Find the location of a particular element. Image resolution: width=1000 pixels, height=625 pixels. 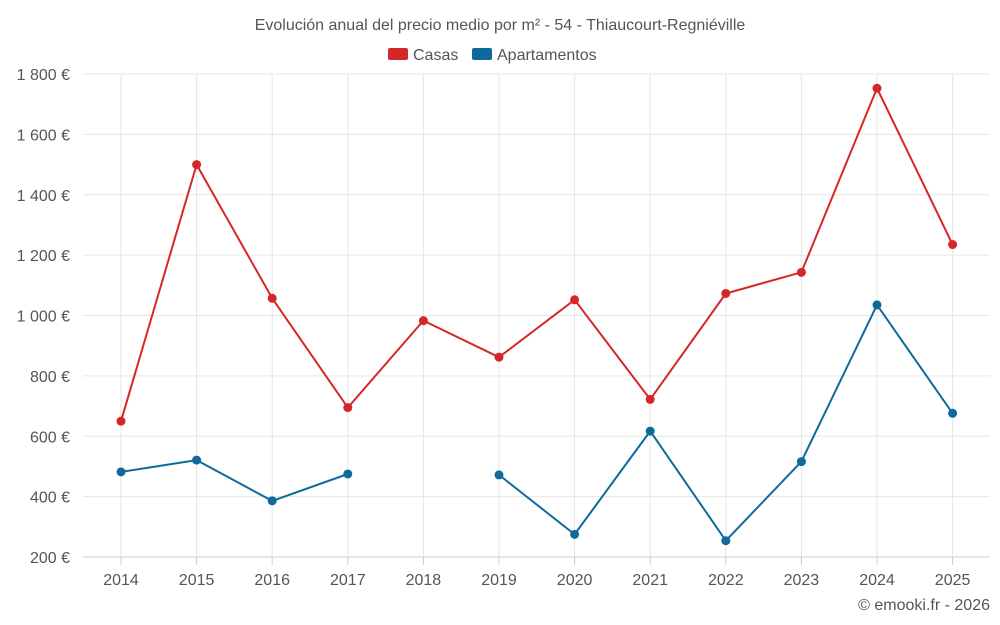

y-tick-label: 1 800 € is located at coordinates (43, 75).